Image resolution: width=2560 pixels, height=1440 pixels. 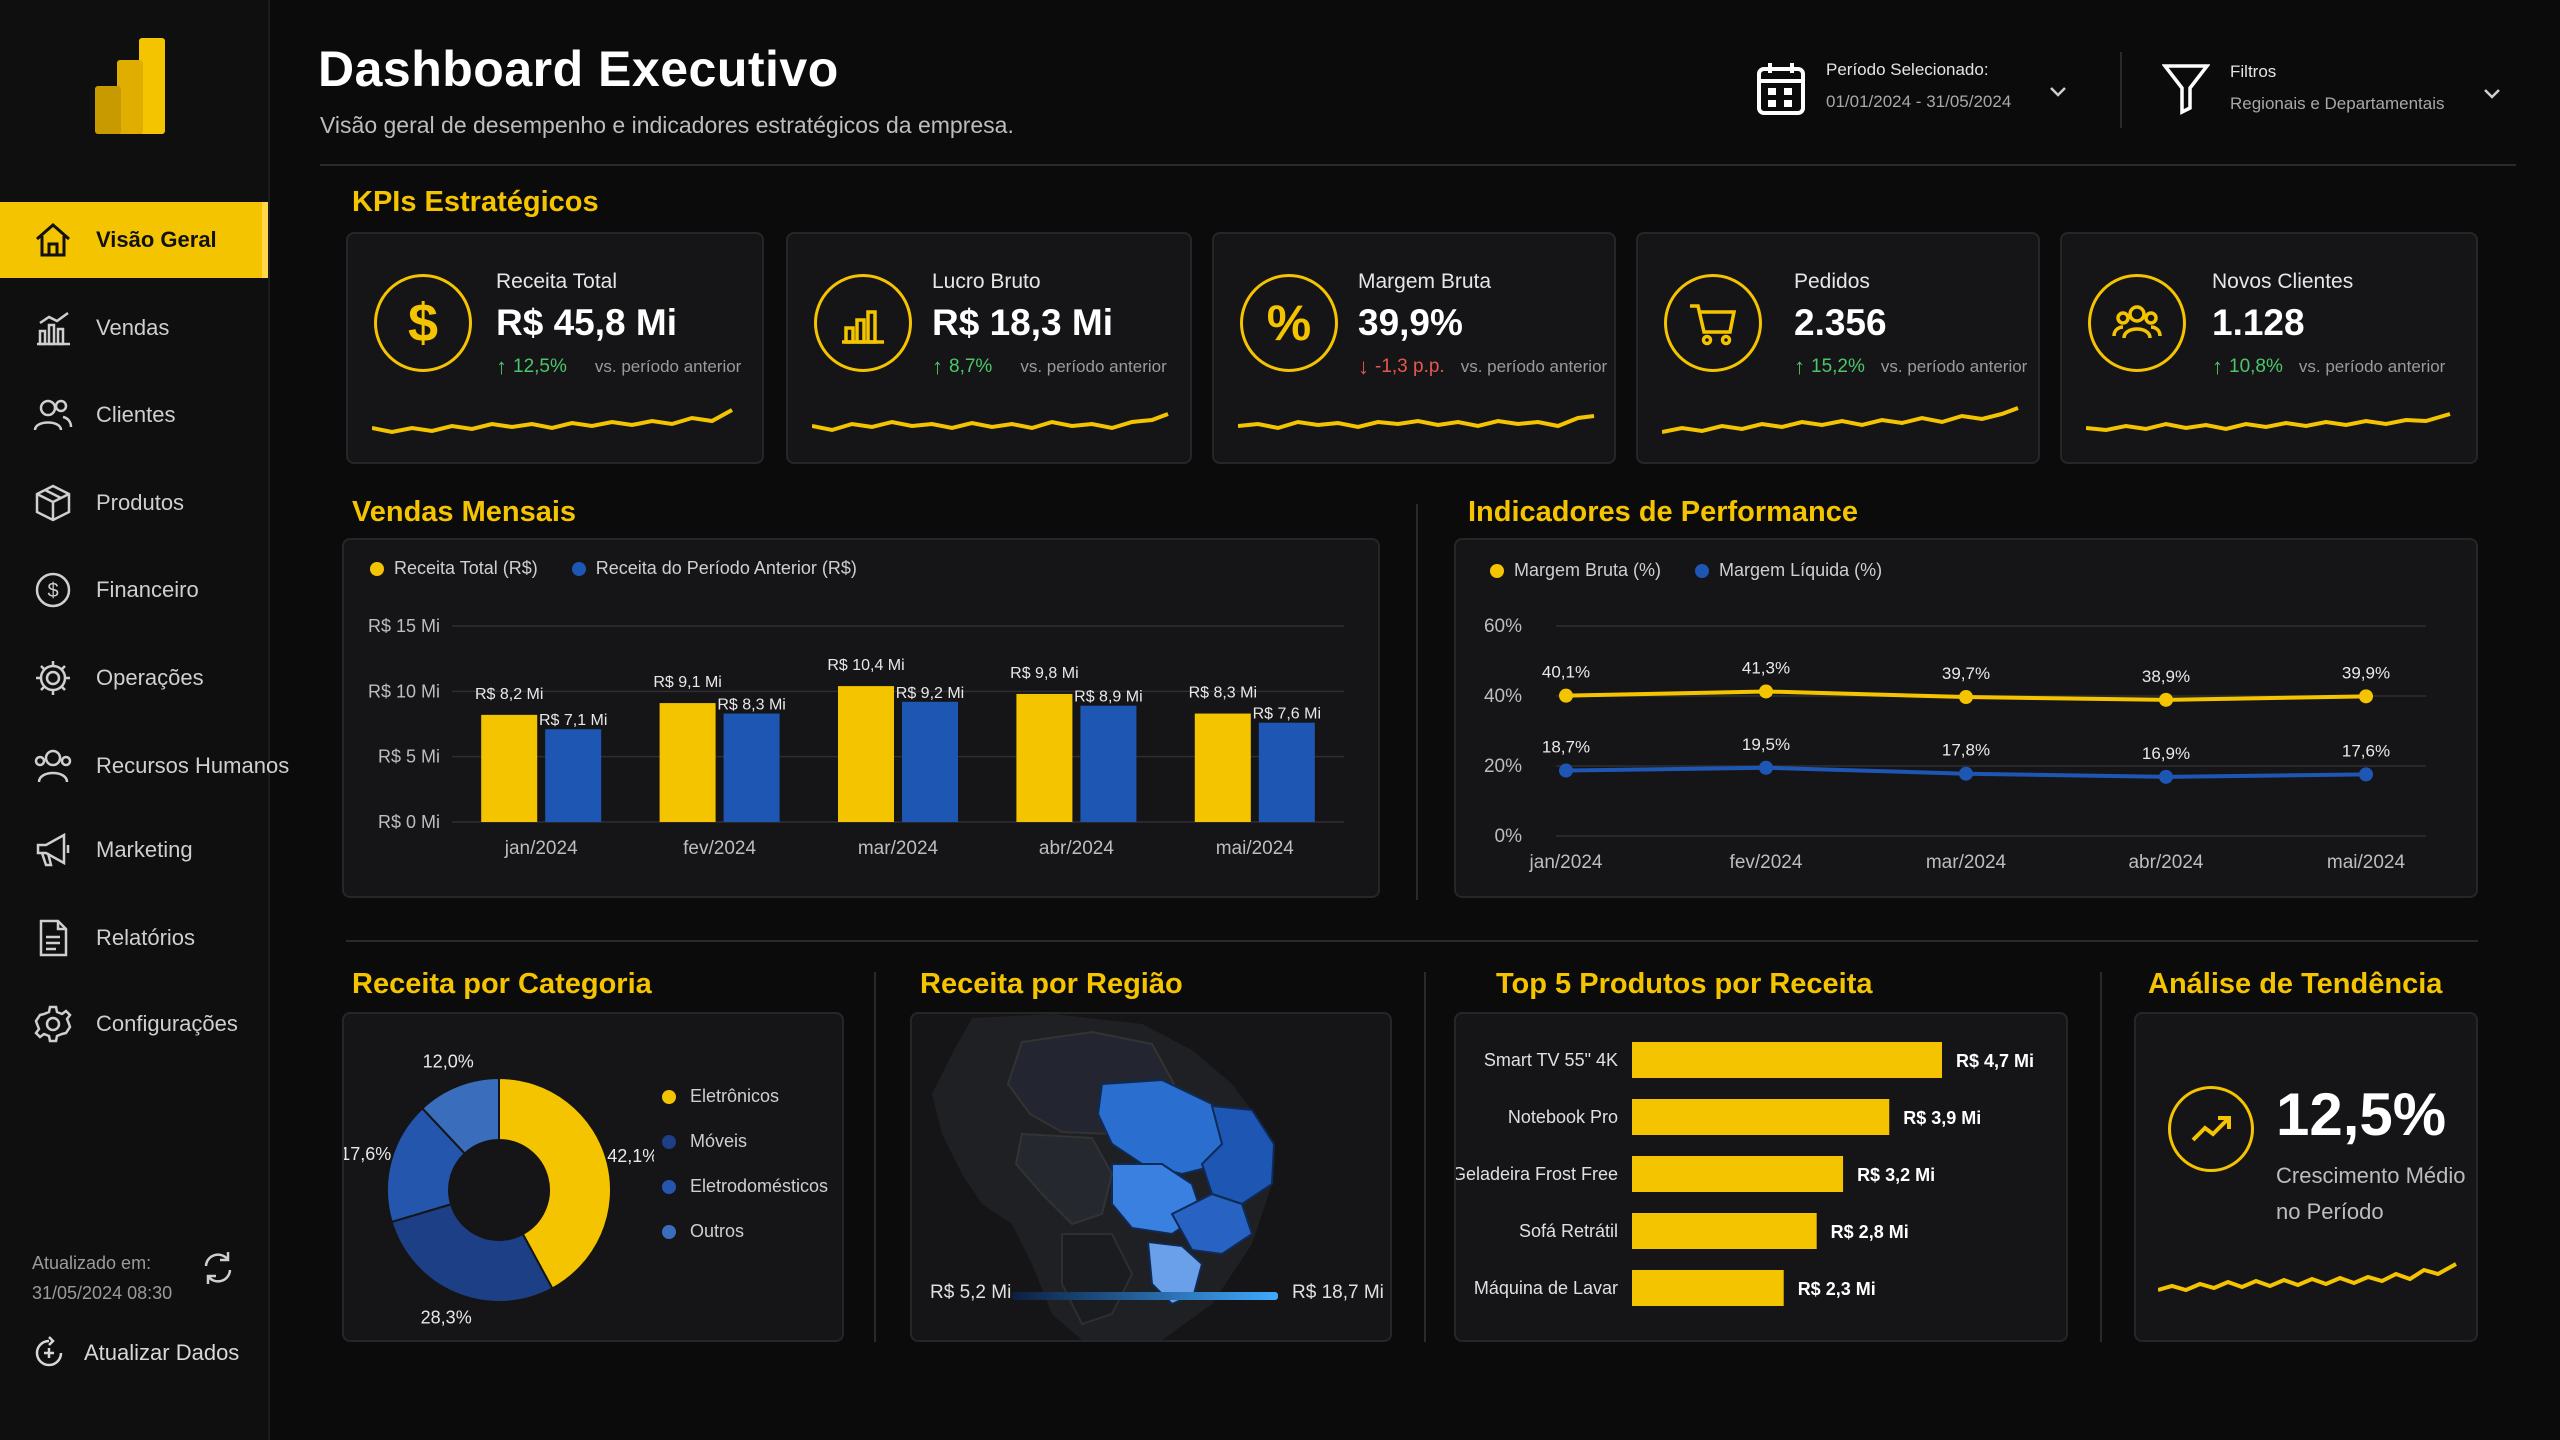 I want to click on arrow-down-icon: ↓, so click(x=1363, y=366).